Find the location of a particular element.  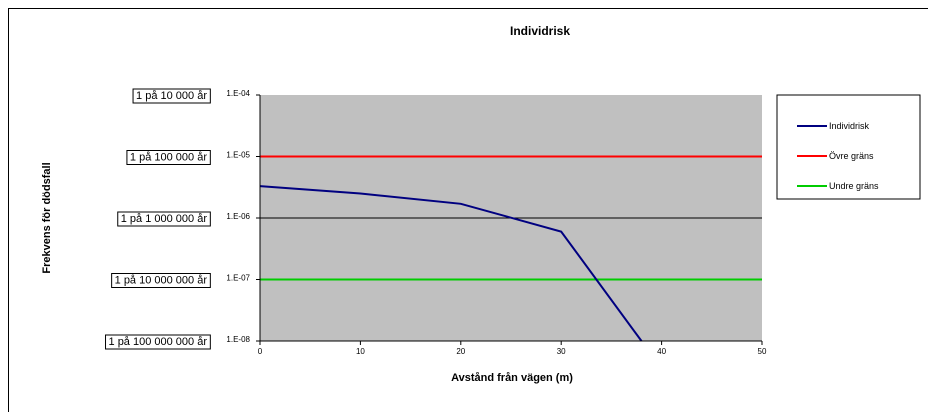

frequency-label: 1 på 10 000 år is located at coordinates (171, 96).